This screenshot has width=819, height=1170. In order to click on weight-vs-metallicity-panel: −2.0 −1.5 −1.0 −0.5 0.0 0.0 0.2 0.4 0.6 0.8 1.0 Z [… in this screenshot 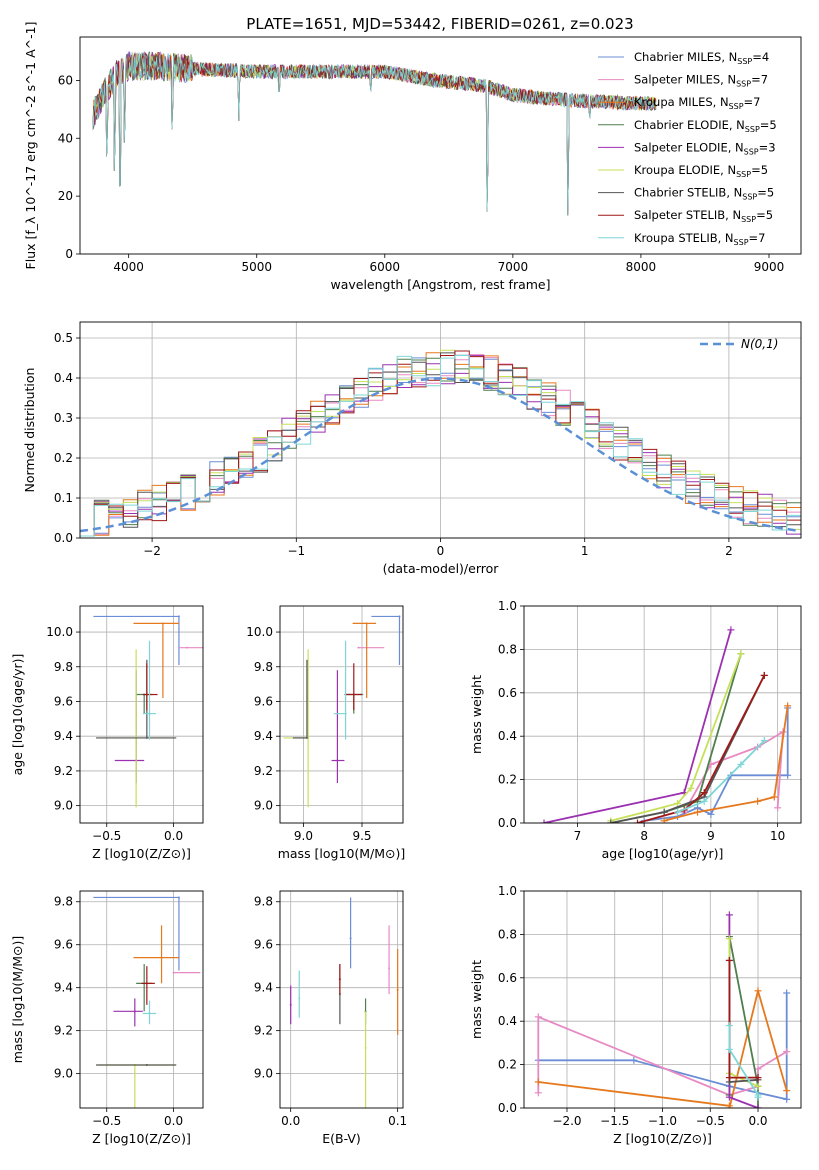, I will do `click(635, 1015)`.